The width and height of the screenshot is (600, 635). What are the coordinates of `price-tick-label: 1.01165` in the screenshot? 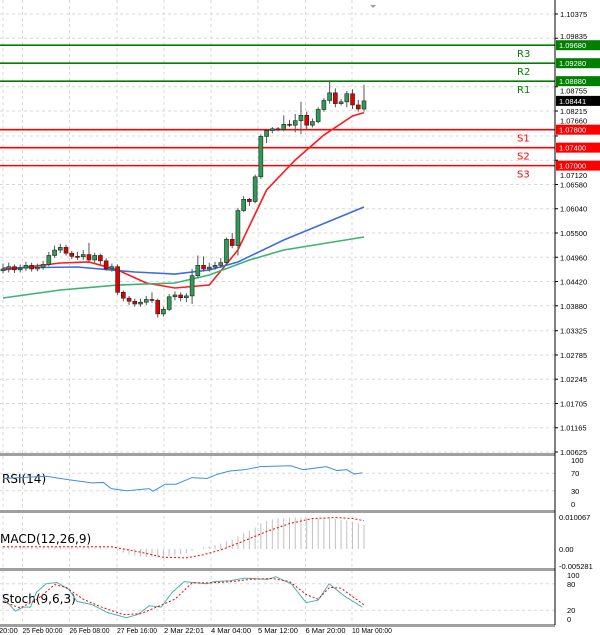 It's located at (573, 428).